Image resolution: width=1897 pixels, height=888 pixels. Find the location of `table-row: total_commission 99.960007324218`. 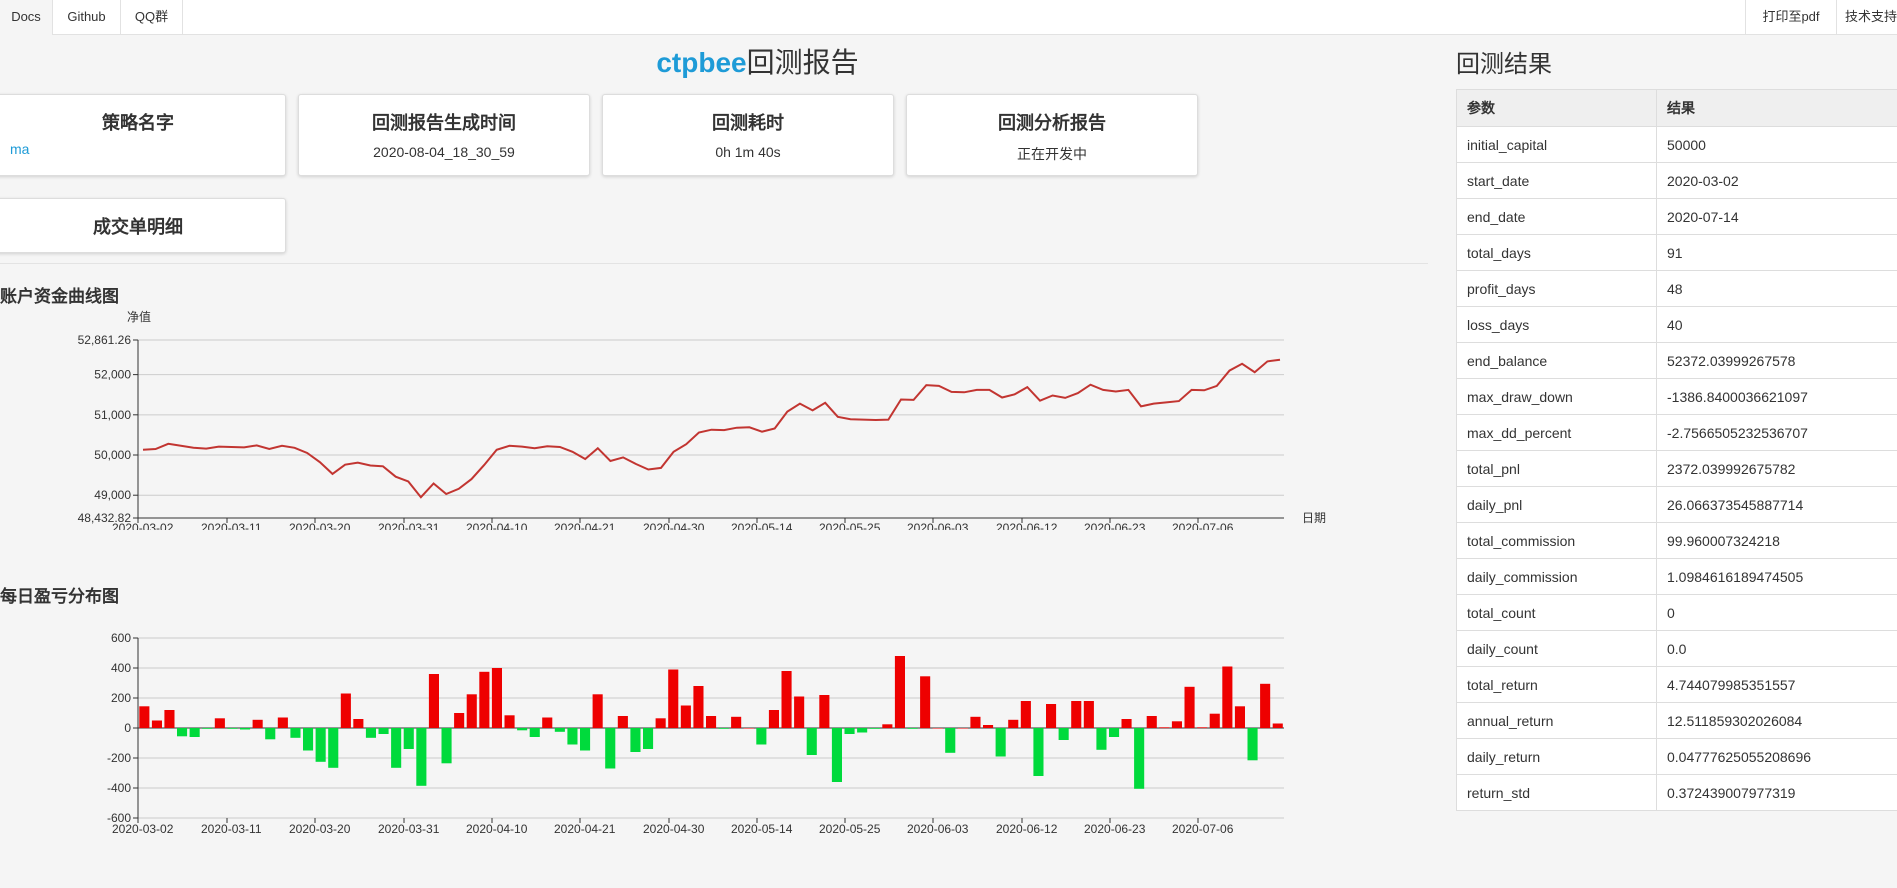

table-row: total_commission 99.960007324218 is located at coordinates (1676, 540).